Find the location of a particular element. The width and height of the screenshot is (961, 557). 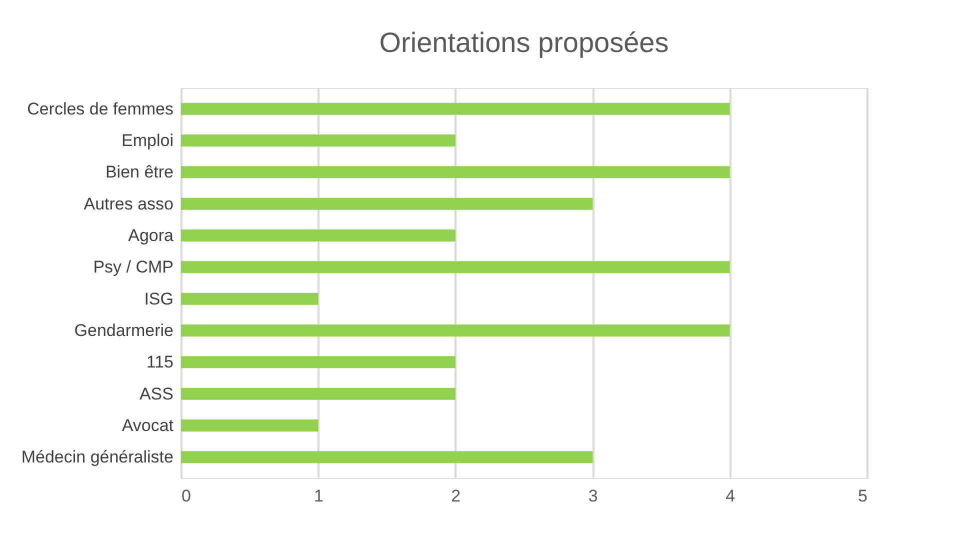

y-tick-label: Bien être is located at coordinates (139, 172).